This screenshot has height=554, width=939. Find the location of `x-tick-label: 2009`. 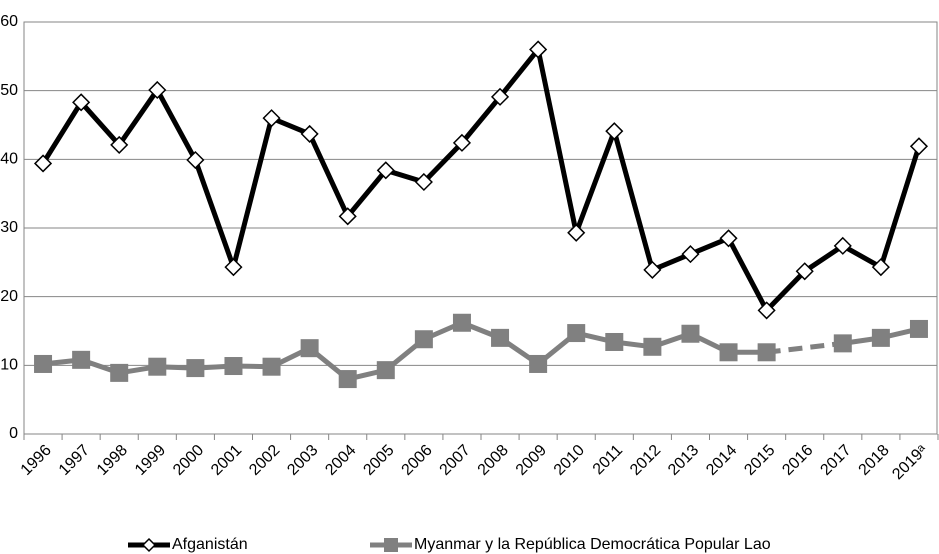

x-tick-label: 2009 is located at coordinates (531, 460).